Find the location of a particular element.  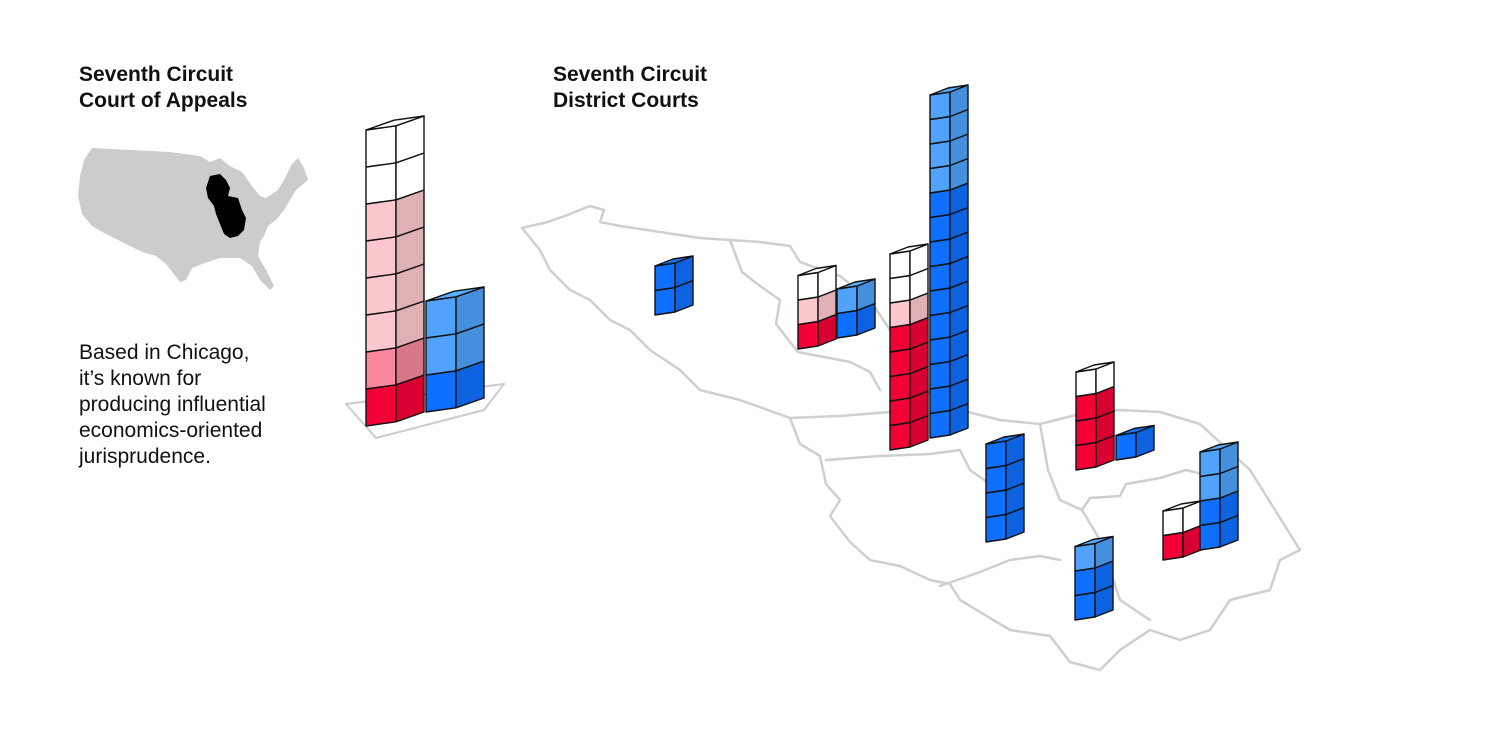

district-heading: Seventh Circuit District Courts is located at coordinates (630, 88).